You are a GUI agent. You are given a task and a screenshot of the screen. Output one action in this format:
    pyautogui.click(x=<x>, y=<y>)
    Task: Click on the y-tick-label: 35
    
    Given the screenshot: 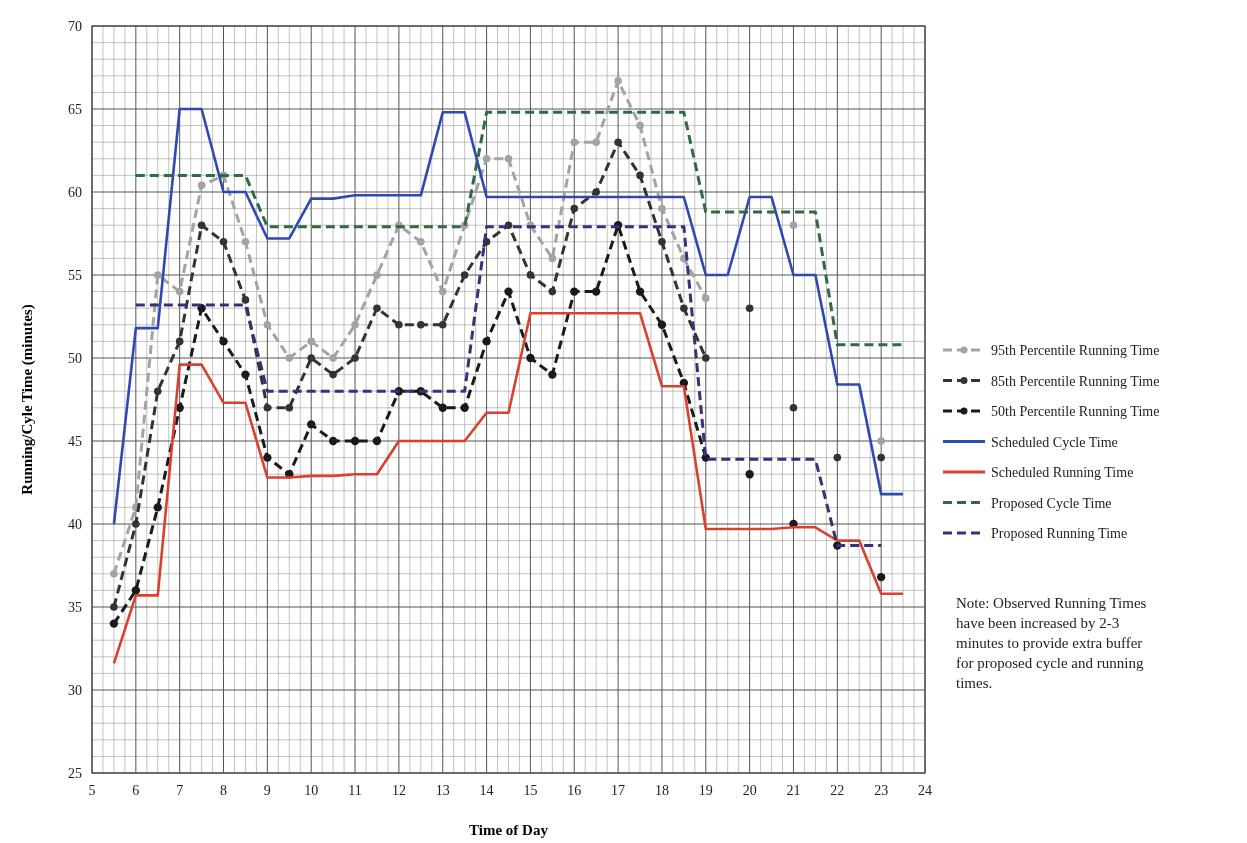 What is the action you would take?
    pyautogui.click(x=75, y=607)
    